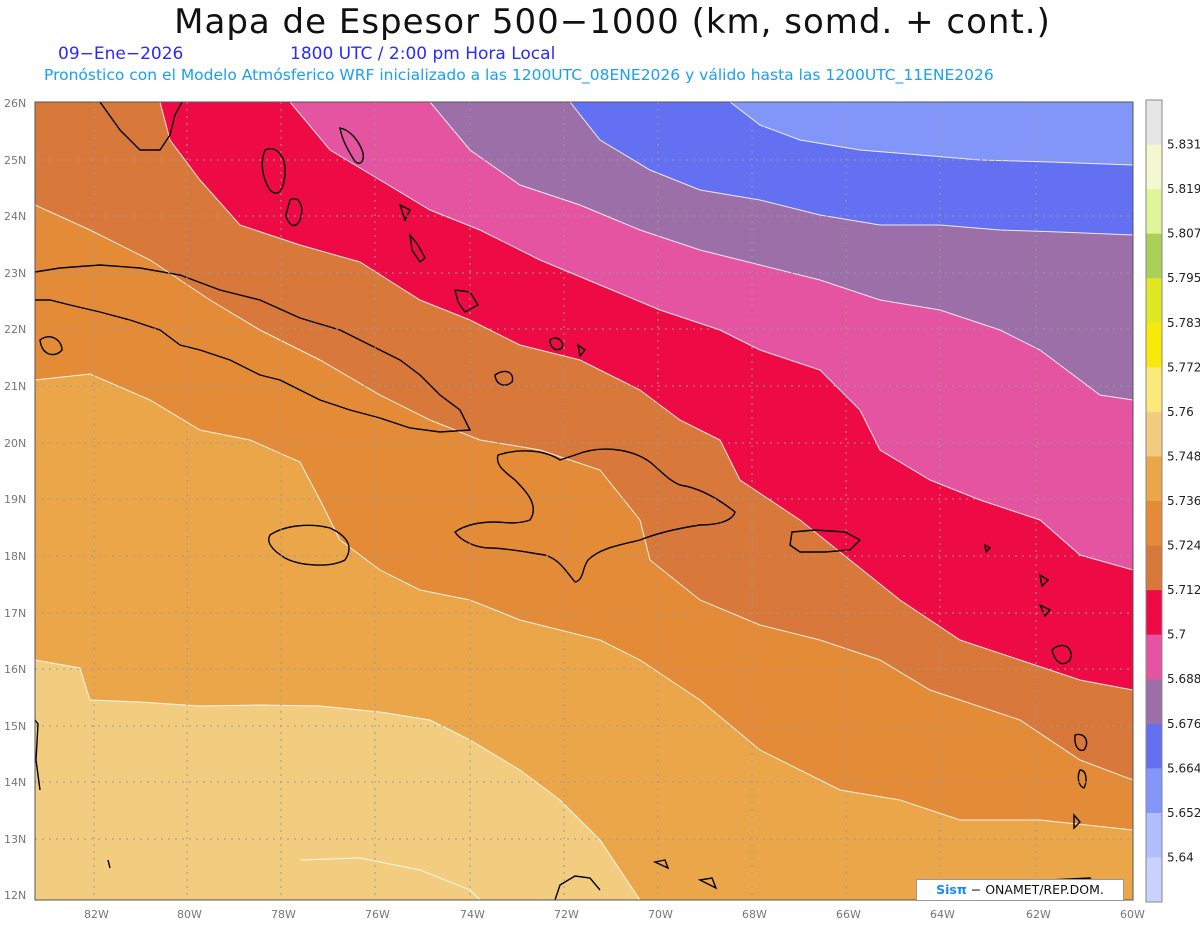 This screenshot has width=1200, height=927. I want to click on south-america-coast, so click(577, 887).